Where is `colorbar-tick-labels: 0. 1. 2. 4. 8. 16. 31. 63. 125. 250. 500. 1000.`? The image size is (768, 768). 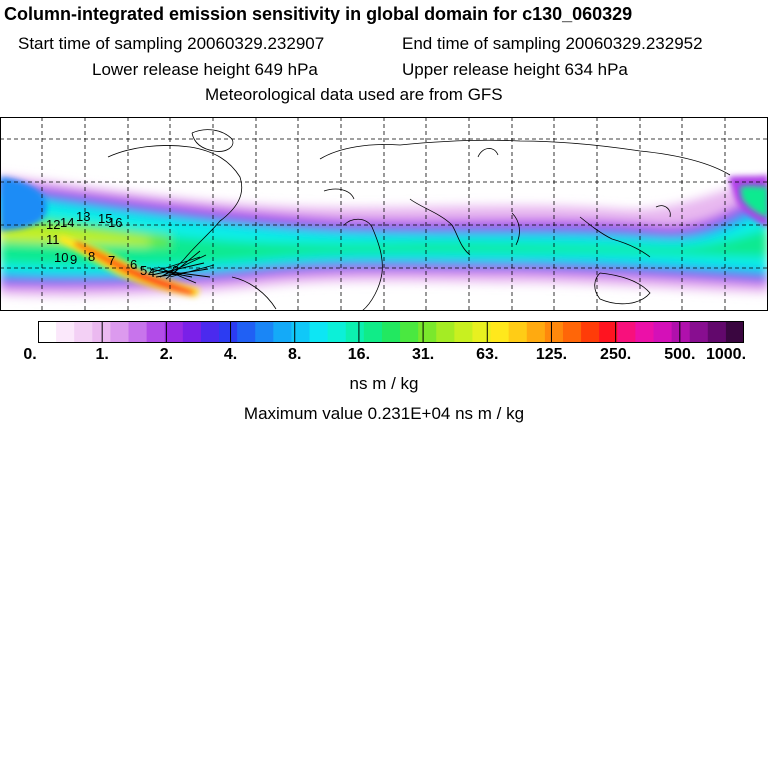 colorbar-tick-labels: 0. 1. 2. 4. 8. 16. 31. 63. 125. 250. 500. 1000. is located at coordinates (384, 356).